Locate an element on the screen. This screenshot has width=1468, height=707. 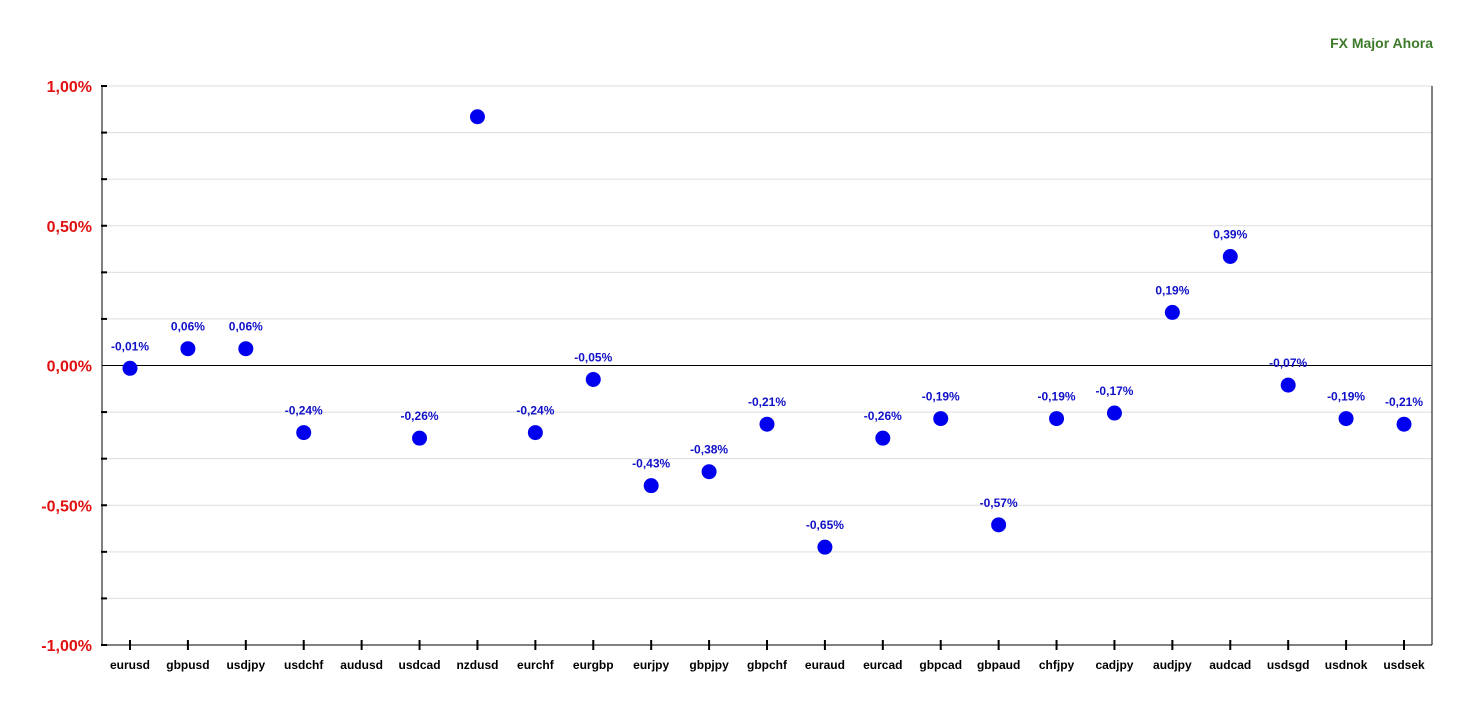
data-label: -0,17% is located at coordinates (1114, 391).